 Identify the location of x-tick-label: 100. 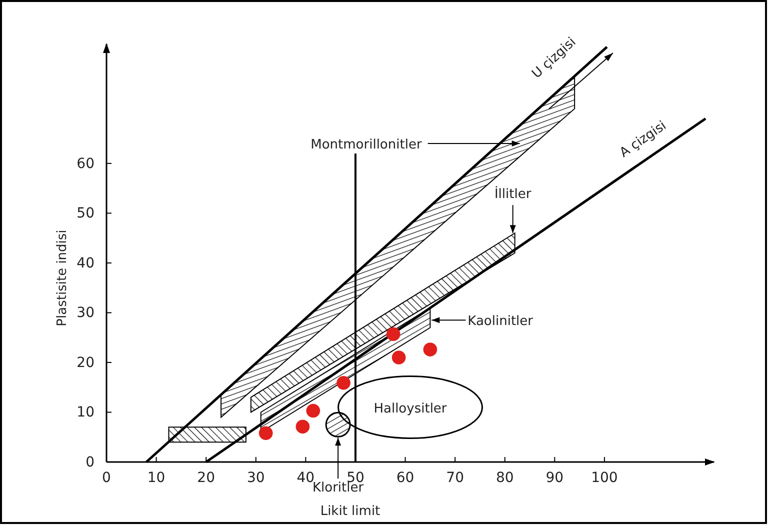
(604, 478).